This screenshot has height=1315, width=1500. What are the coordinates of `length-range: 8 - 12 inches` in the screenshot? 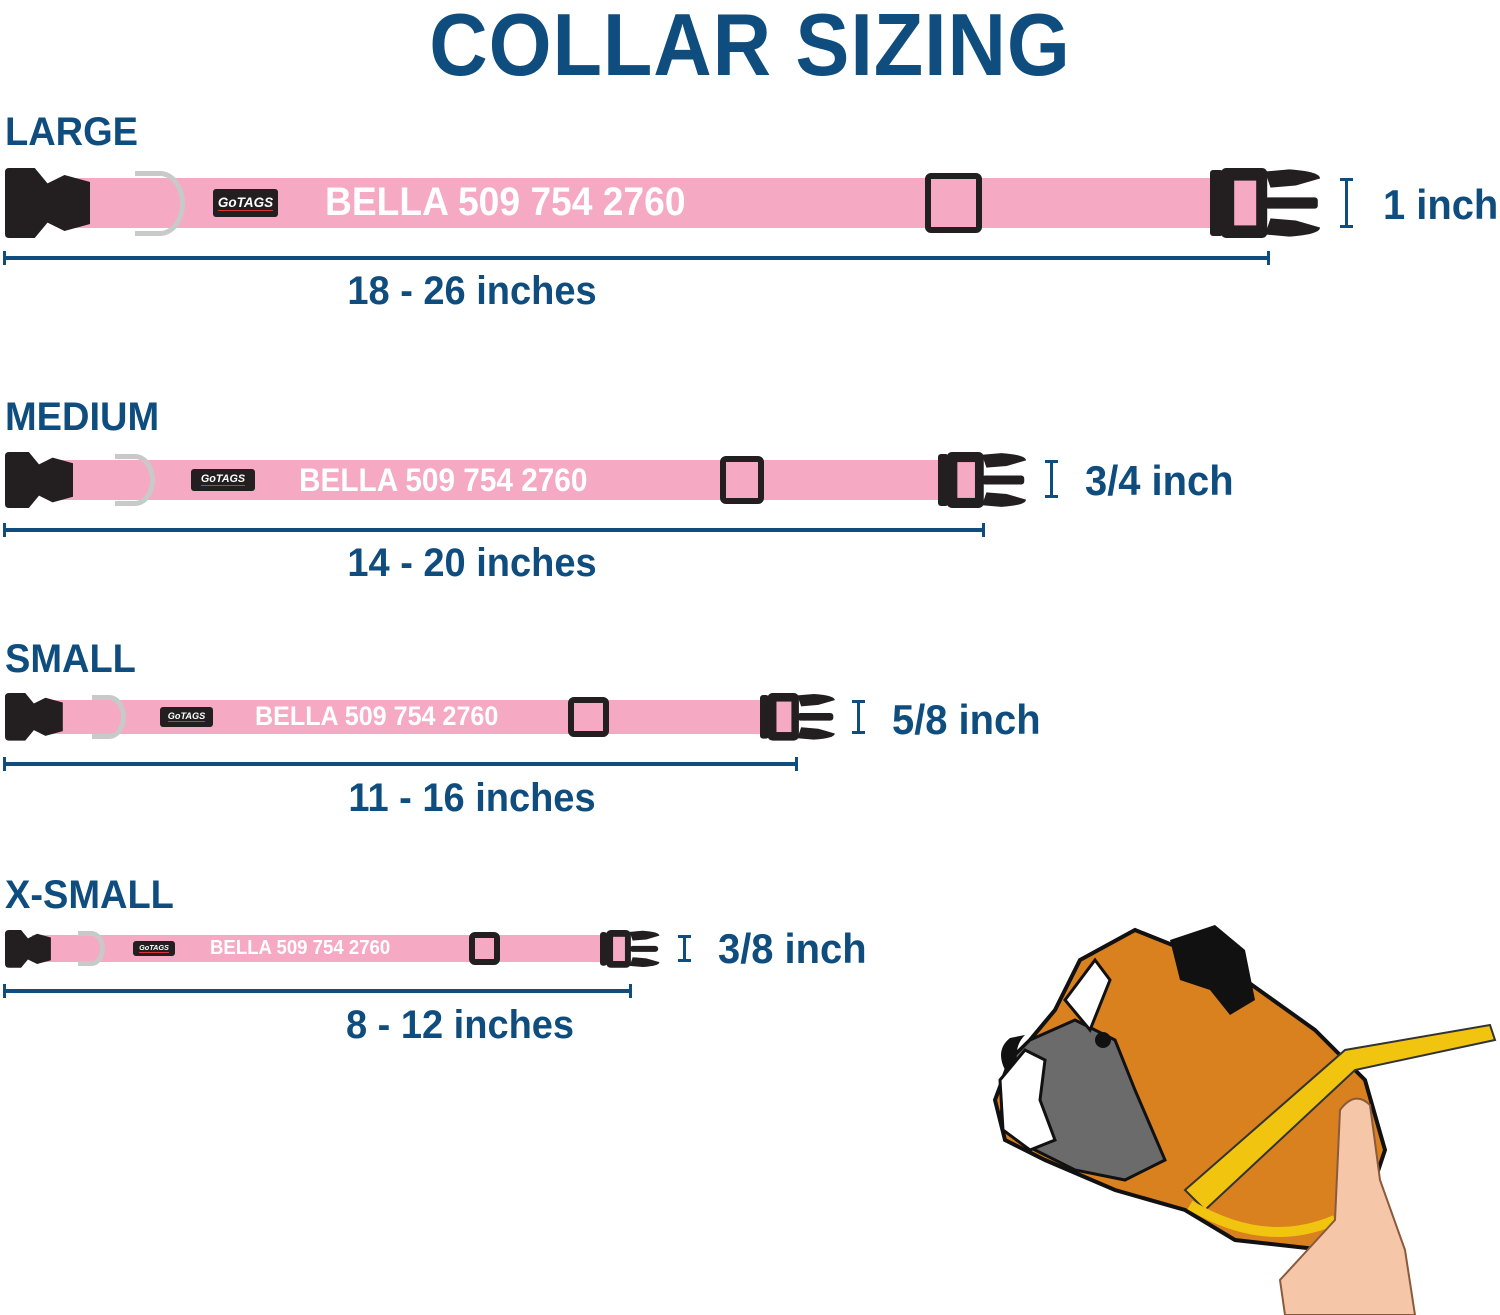 It's located at (460, 1025).